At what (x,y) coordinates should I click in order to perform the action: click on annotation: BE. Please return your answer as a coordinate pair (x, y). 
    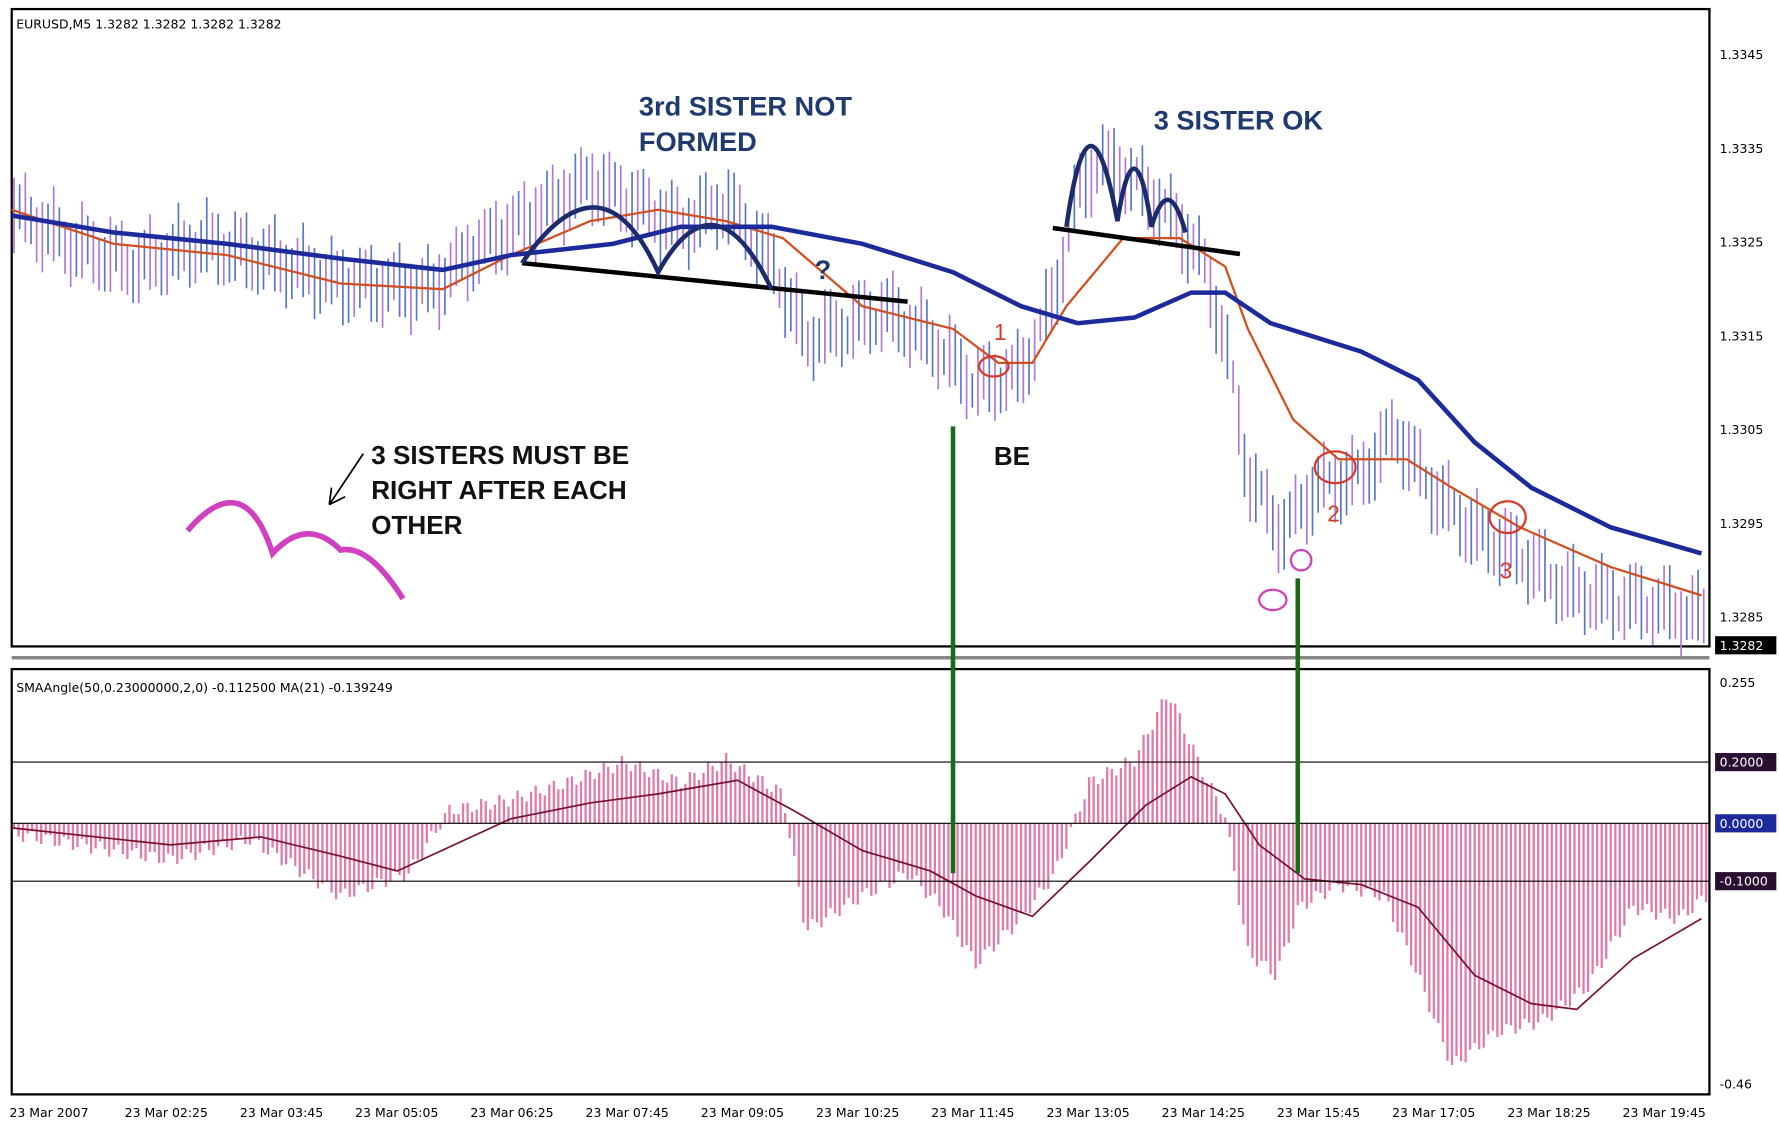
    Looking at the image, I should click on (1012, 456).